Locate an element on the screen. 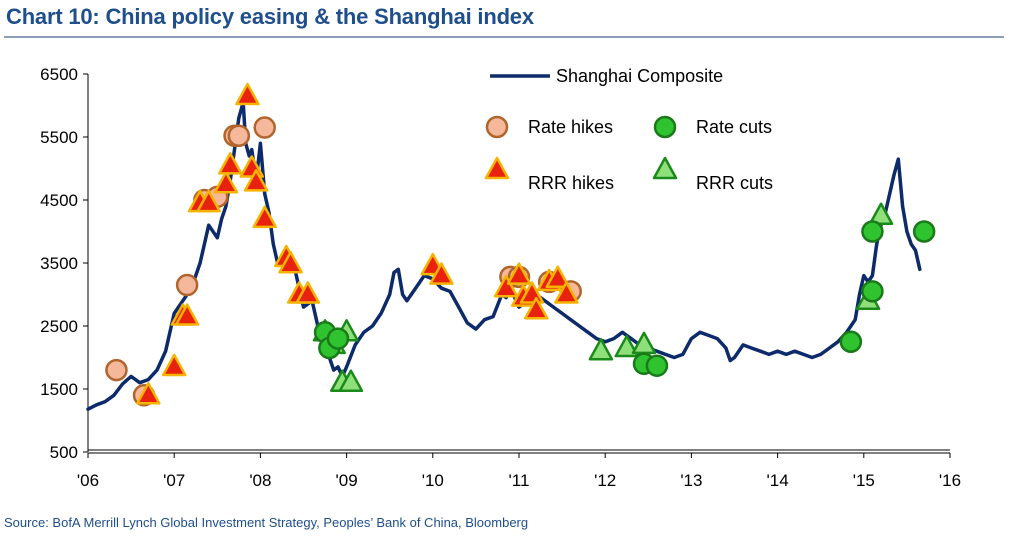 The image size is (1010, 543). legend-label-shanghai: Shanghai Composite is located at coordinates (639, 76).